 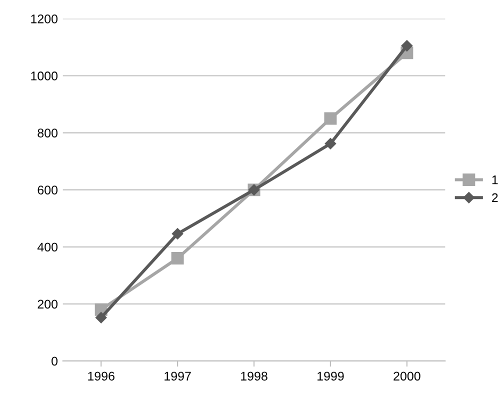 What do you see at coordinates (47, 247) in the screenshot?
I see `y-tick-label: 400` at bounding box center [47, 247].